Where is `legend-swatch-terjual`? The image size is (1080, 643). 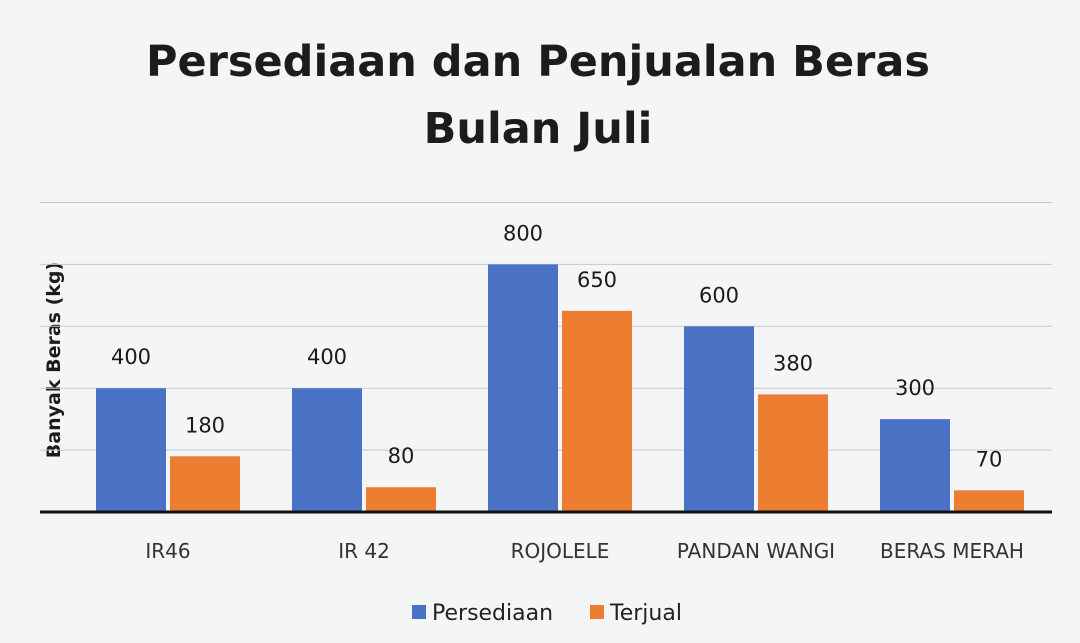 legend-swatch-terjual is located at coordinates (597, 612).